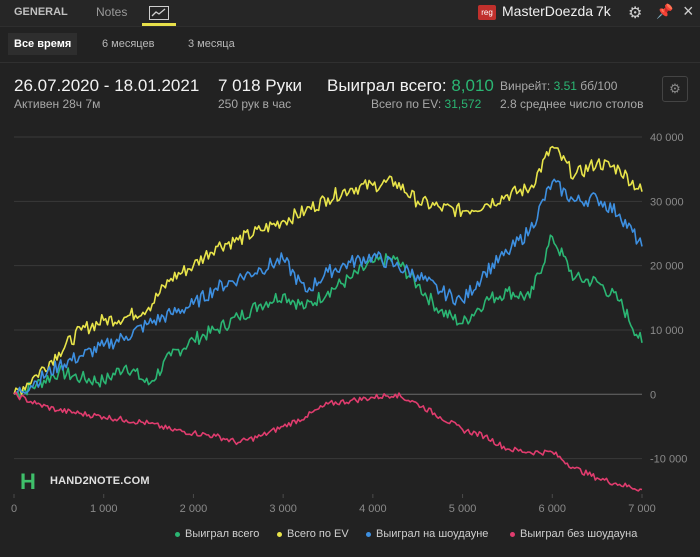  I want to click on period-all-time: Все время, so click(43, 44).